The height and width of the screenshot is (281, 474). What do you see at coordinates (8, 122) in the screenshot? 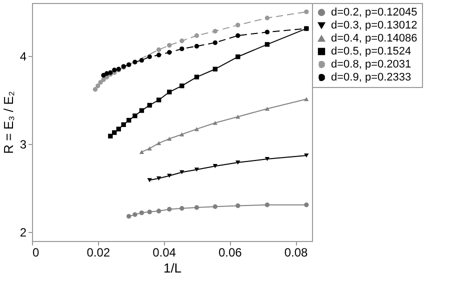
I see `y-axis-title: R = E₃ / E₂` at bounding box center [8, 122].